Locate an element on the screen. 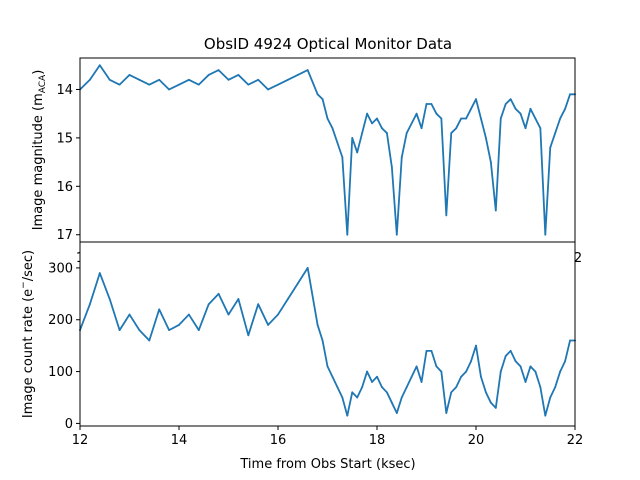 The width and height of the screenshot is (640, 480). count-rate-y-label-close: /sec) is located at coordinates (28, 265).